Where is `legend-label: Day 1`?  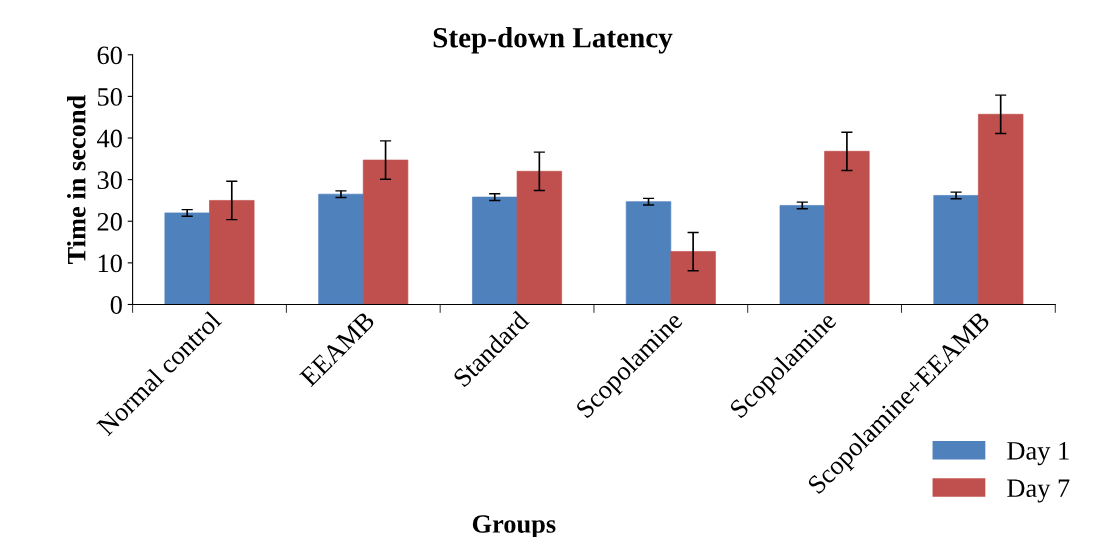
legend-label: Day 1 is located at coordinates (1038, 454).